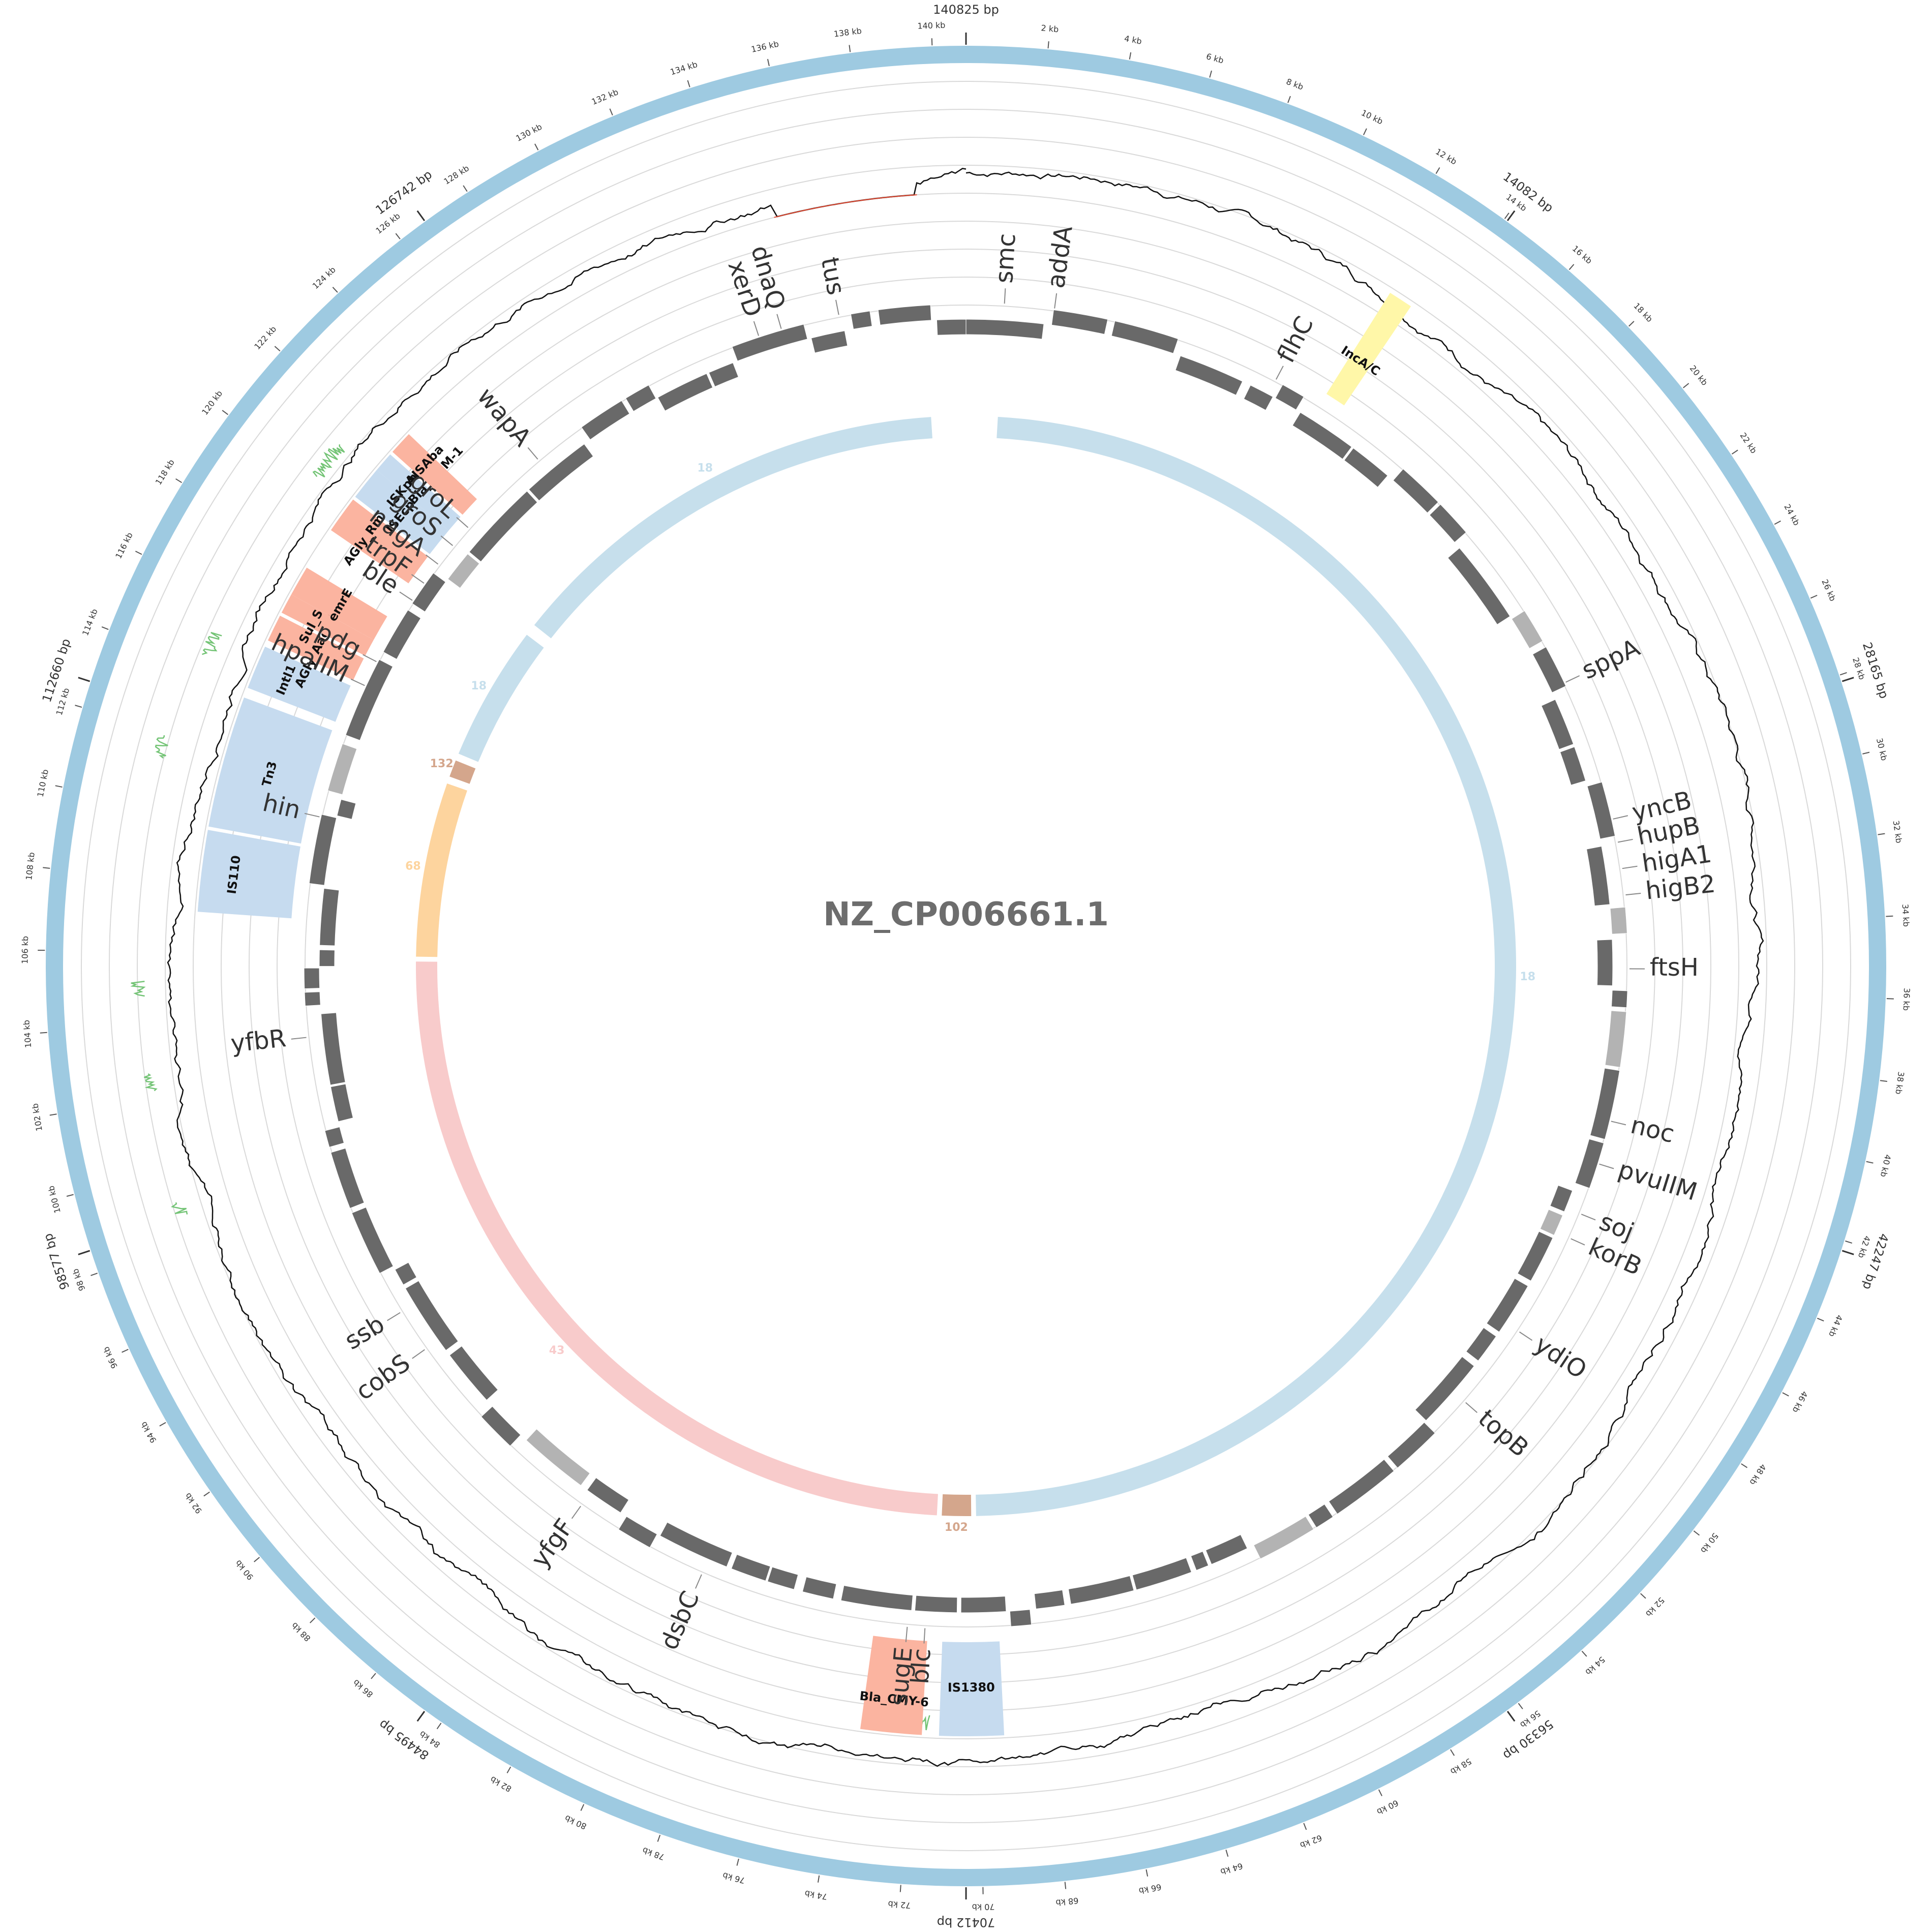 The height and width of the screenshot is (1932, 1932). What do you see at coordinates (165, 473) in the screenshot?
I see `minor-tick-label: 118 kb` at bounding box center [165, 473].